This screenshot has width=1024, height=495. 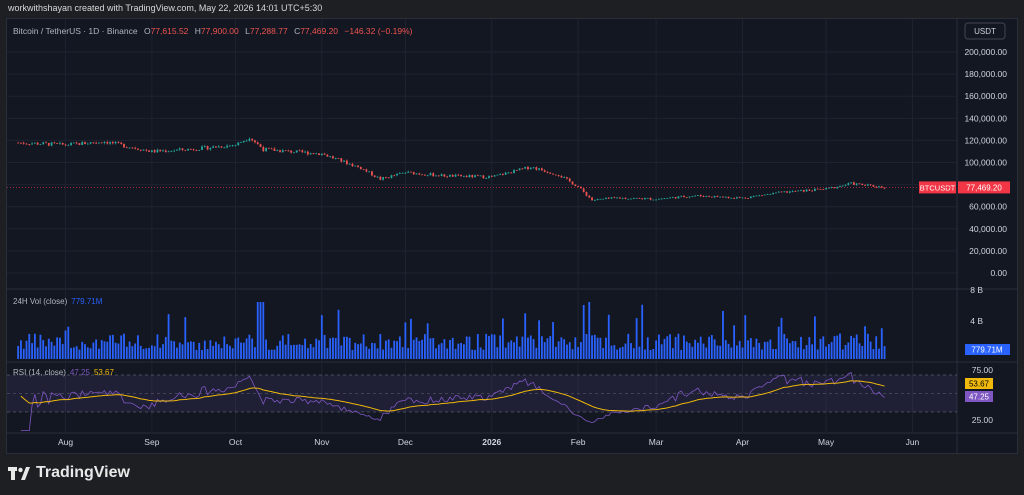 What do you see at coordinates (482, 169) in the screenshot?
I see `candles` at bounding box center [482, 169].